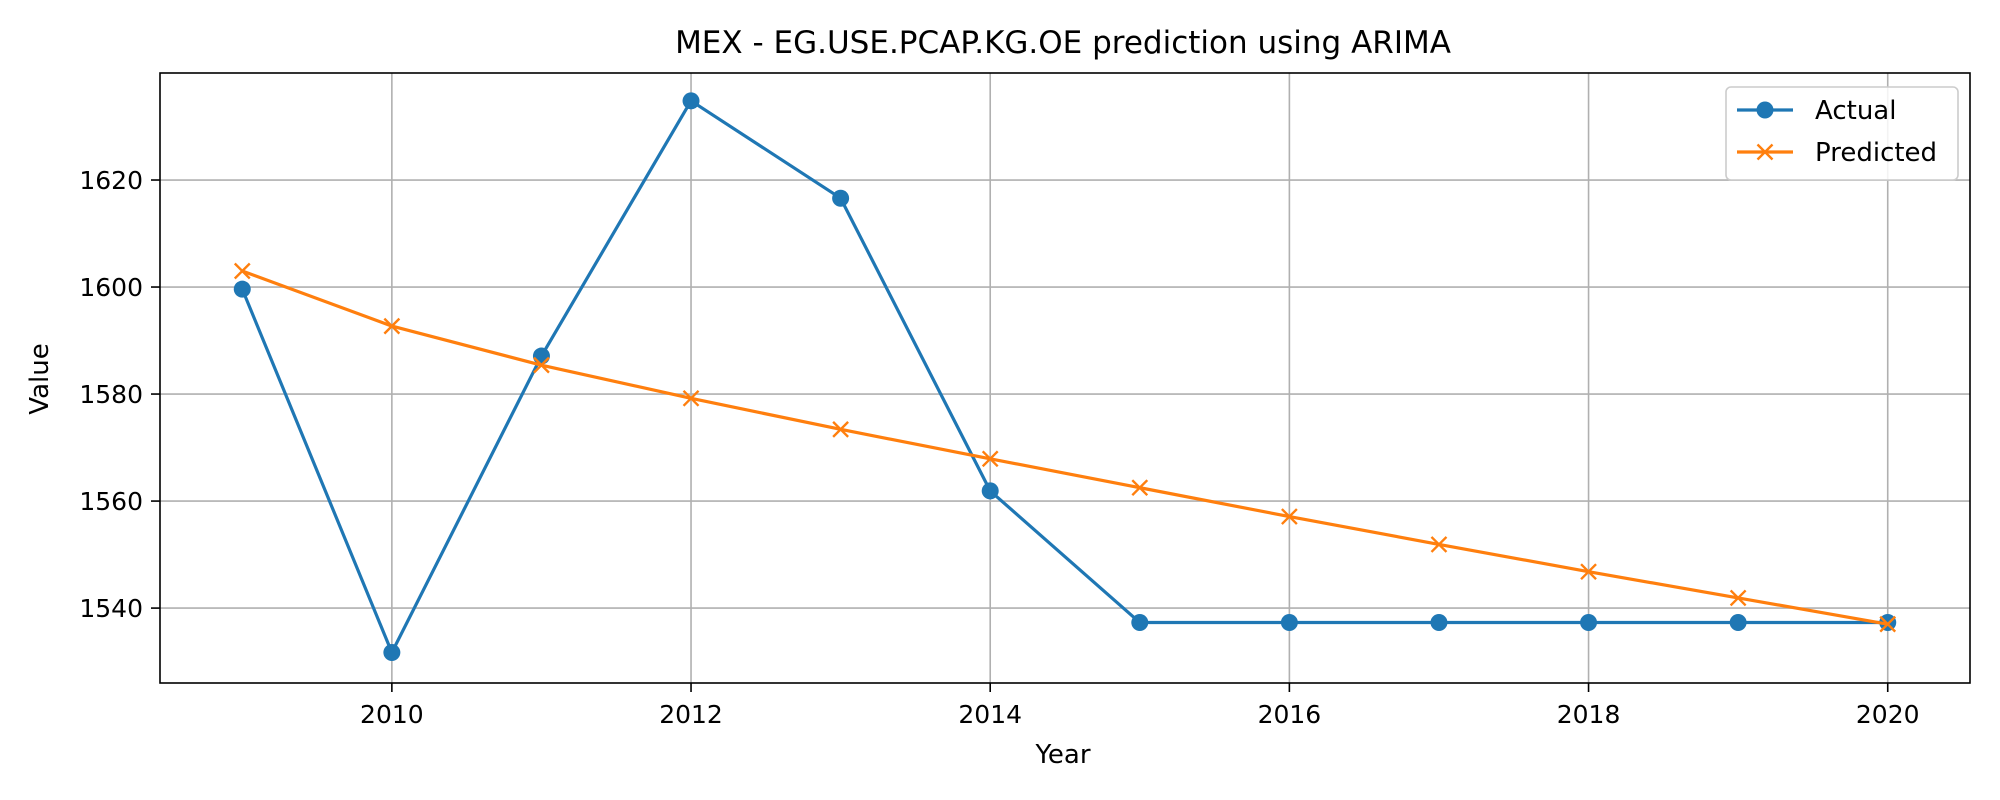 Image resolution: width=2000 pixels, height=800 pixels. I want to click on legend-marker-actual, so click(1765, 110).